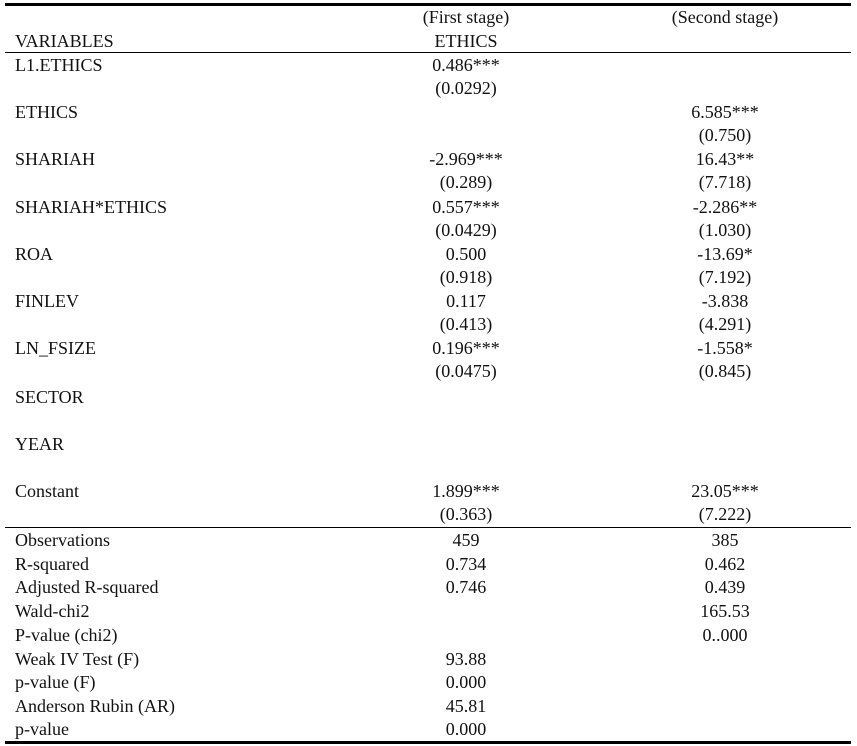 The width and height of the screenshot is (857, 746). What do you see at coordinates (466, 207) in the screenshot?
I see `coef-col1: 0.557***` at bounding box center [466, 207].